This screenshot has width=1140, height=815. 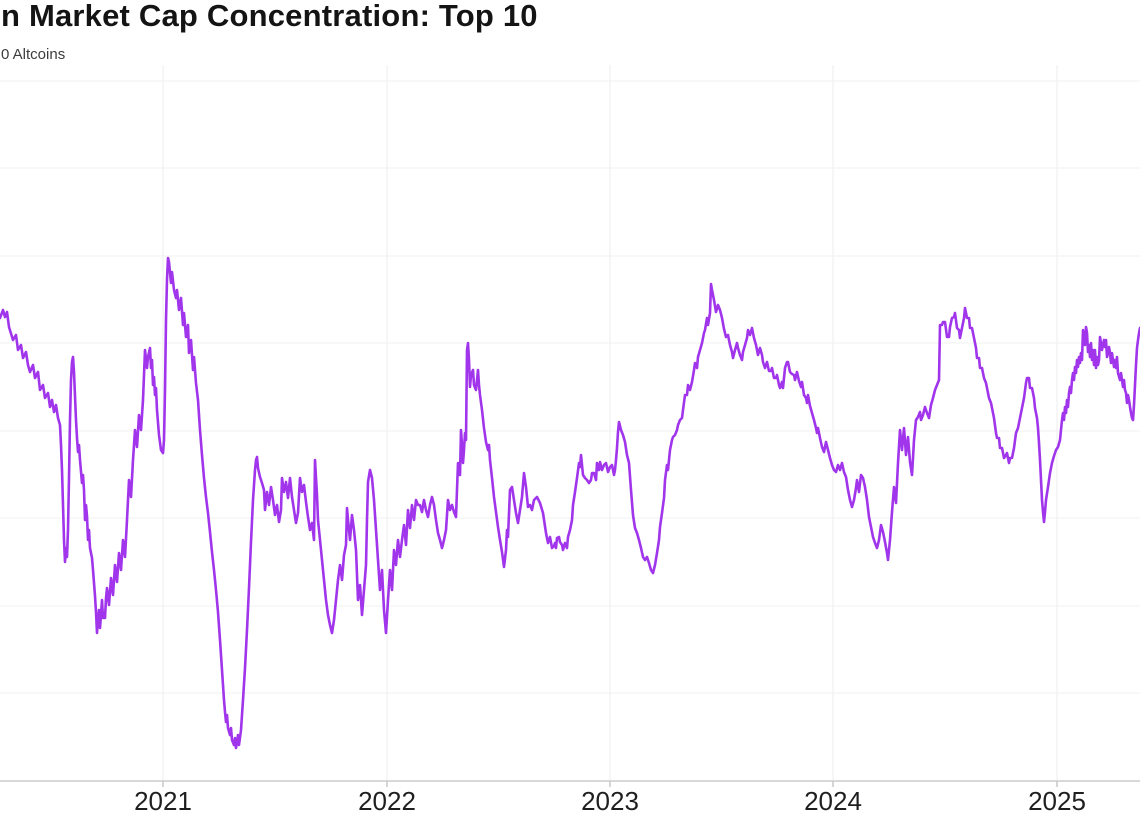 I want to click on x-tick-label: 2021, so click(x=163, y=800).